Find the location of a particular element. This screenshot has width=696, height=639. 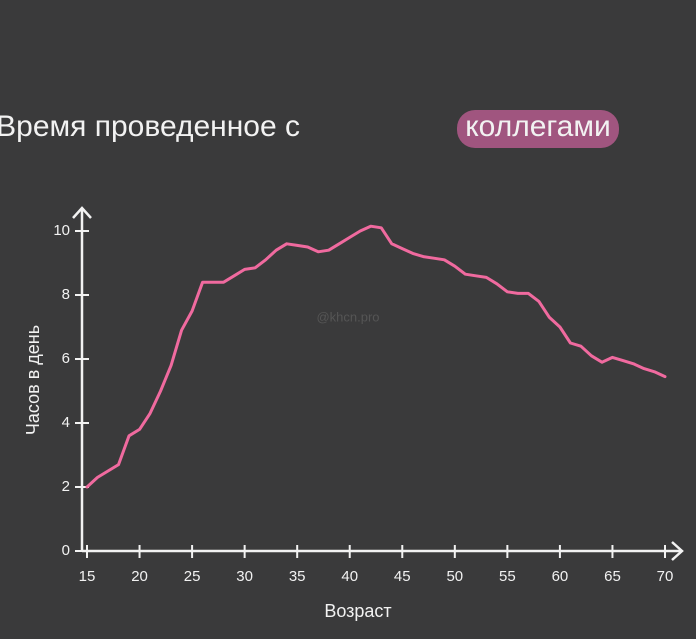

y-arrow is located at coordinates (82, 212).